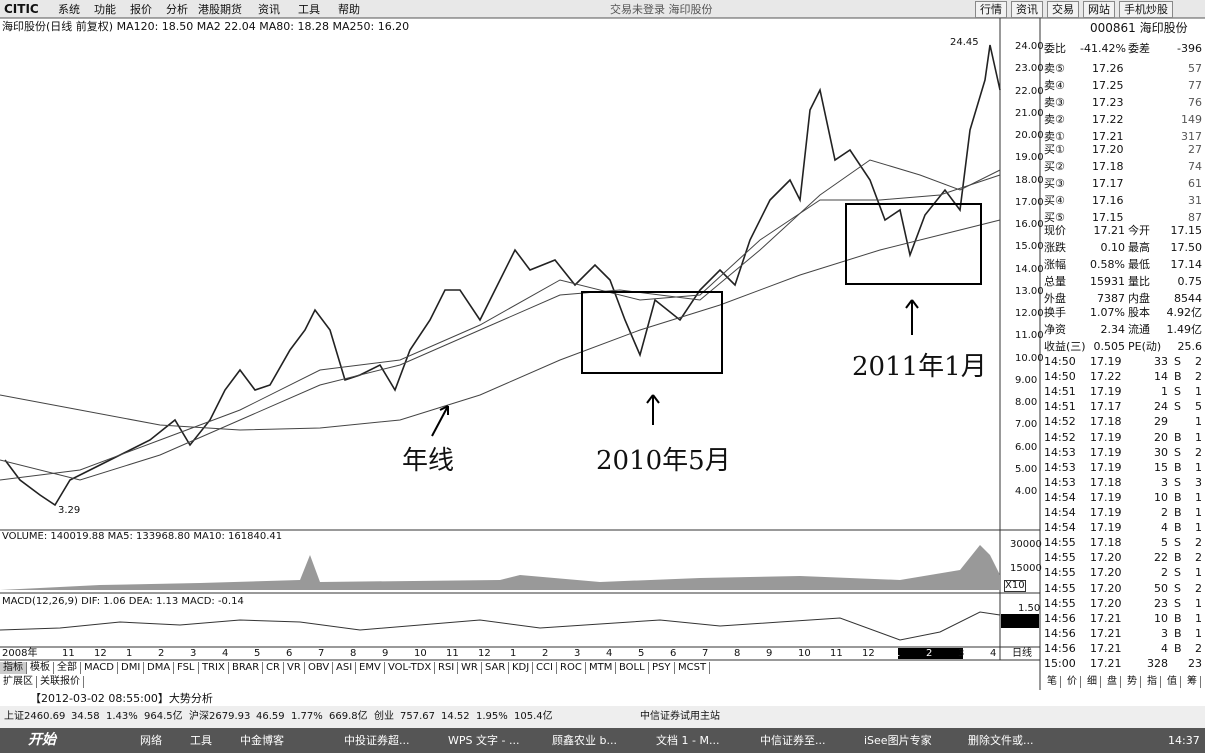 The width and height of the screenshot is (1205, 753). Describe the element at coordinates (319, 668) in the screenshot. I see `indicator-tab: OBV` at that location.